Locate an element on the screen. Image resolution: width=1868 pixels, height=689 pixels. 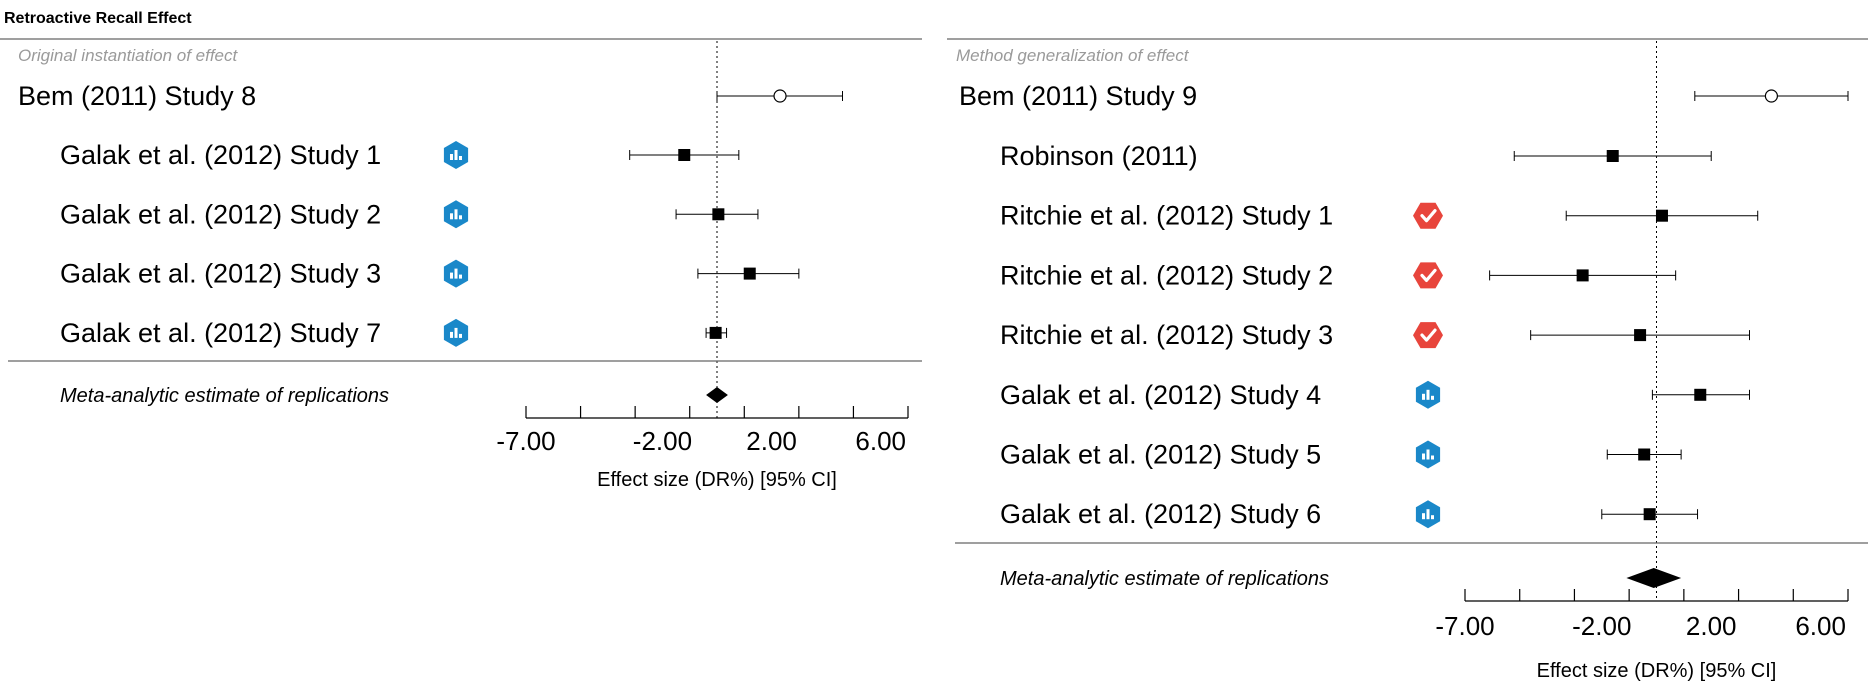
replication-label: Galak et al. (2012) Study 4 is located at coordinates (1160, 395).